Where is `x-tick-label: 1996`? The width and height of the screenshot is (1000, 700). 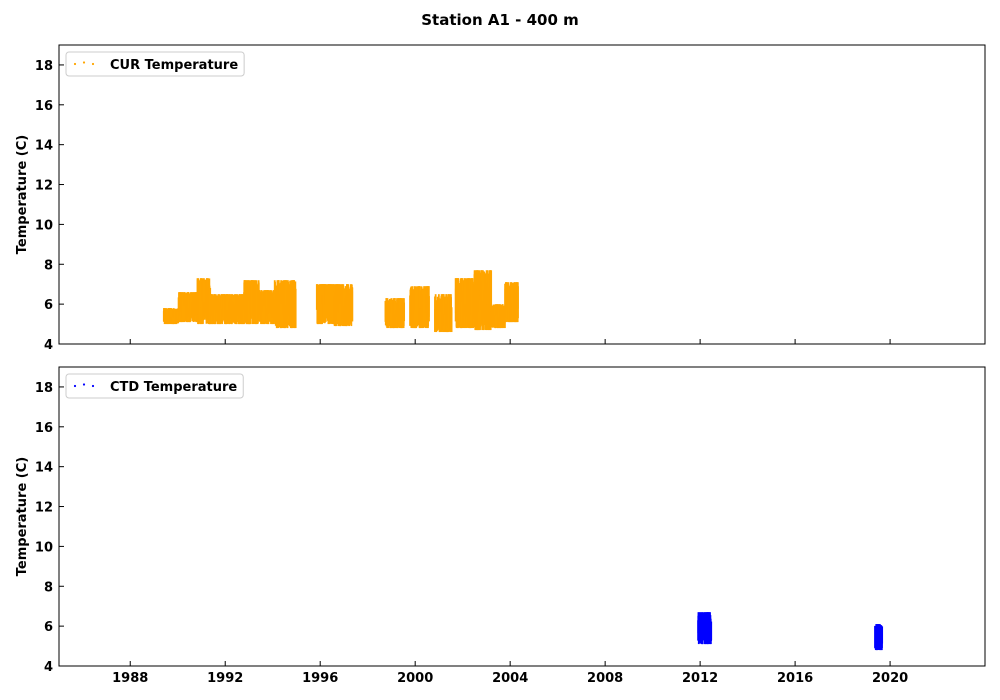
x-tick-label: 1996 is located at coordinates (320, 678).